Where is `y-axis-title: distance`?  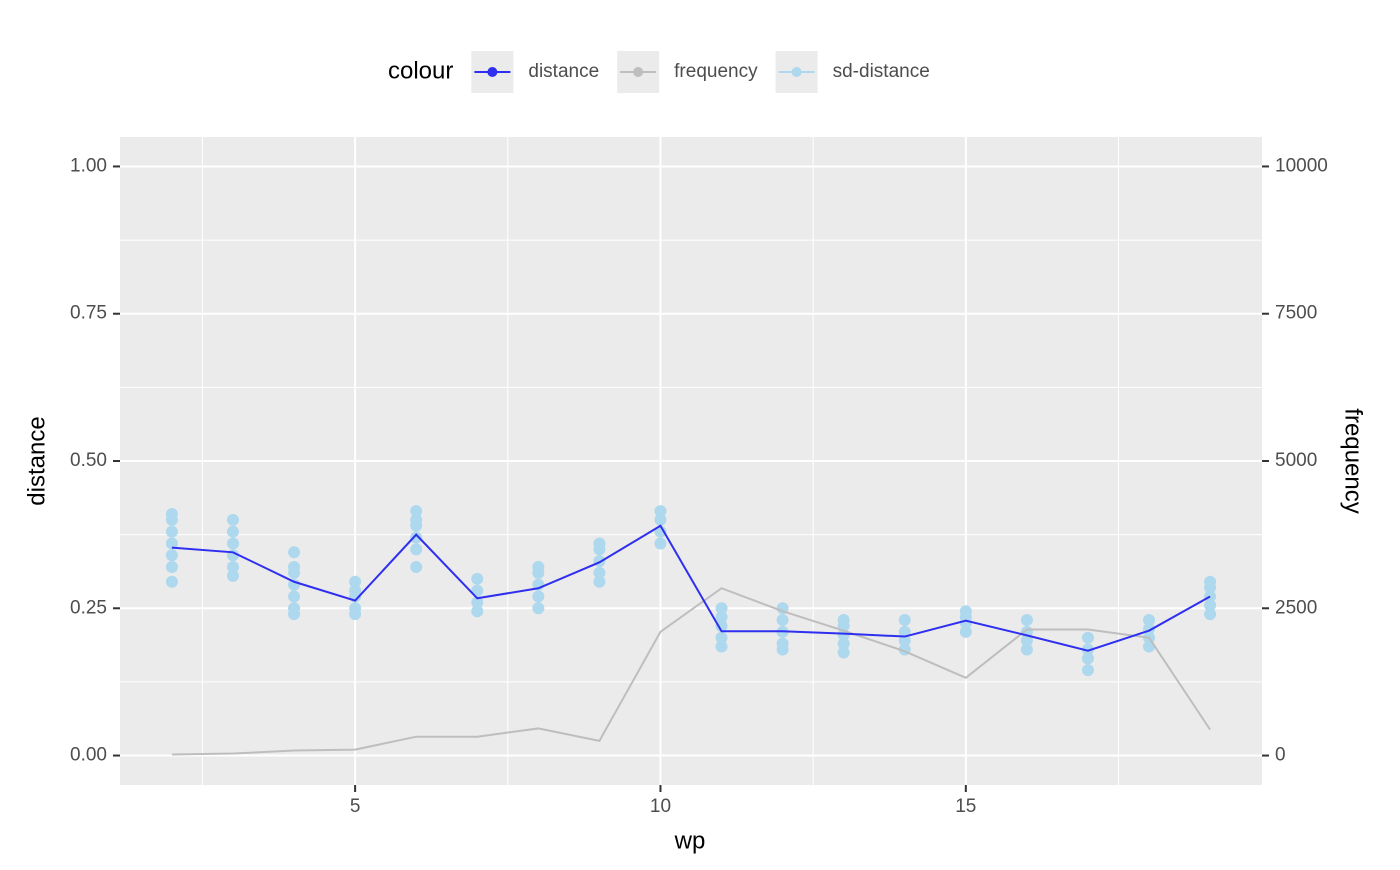
y-axis-title: distance is located at coordinates (36, 460).